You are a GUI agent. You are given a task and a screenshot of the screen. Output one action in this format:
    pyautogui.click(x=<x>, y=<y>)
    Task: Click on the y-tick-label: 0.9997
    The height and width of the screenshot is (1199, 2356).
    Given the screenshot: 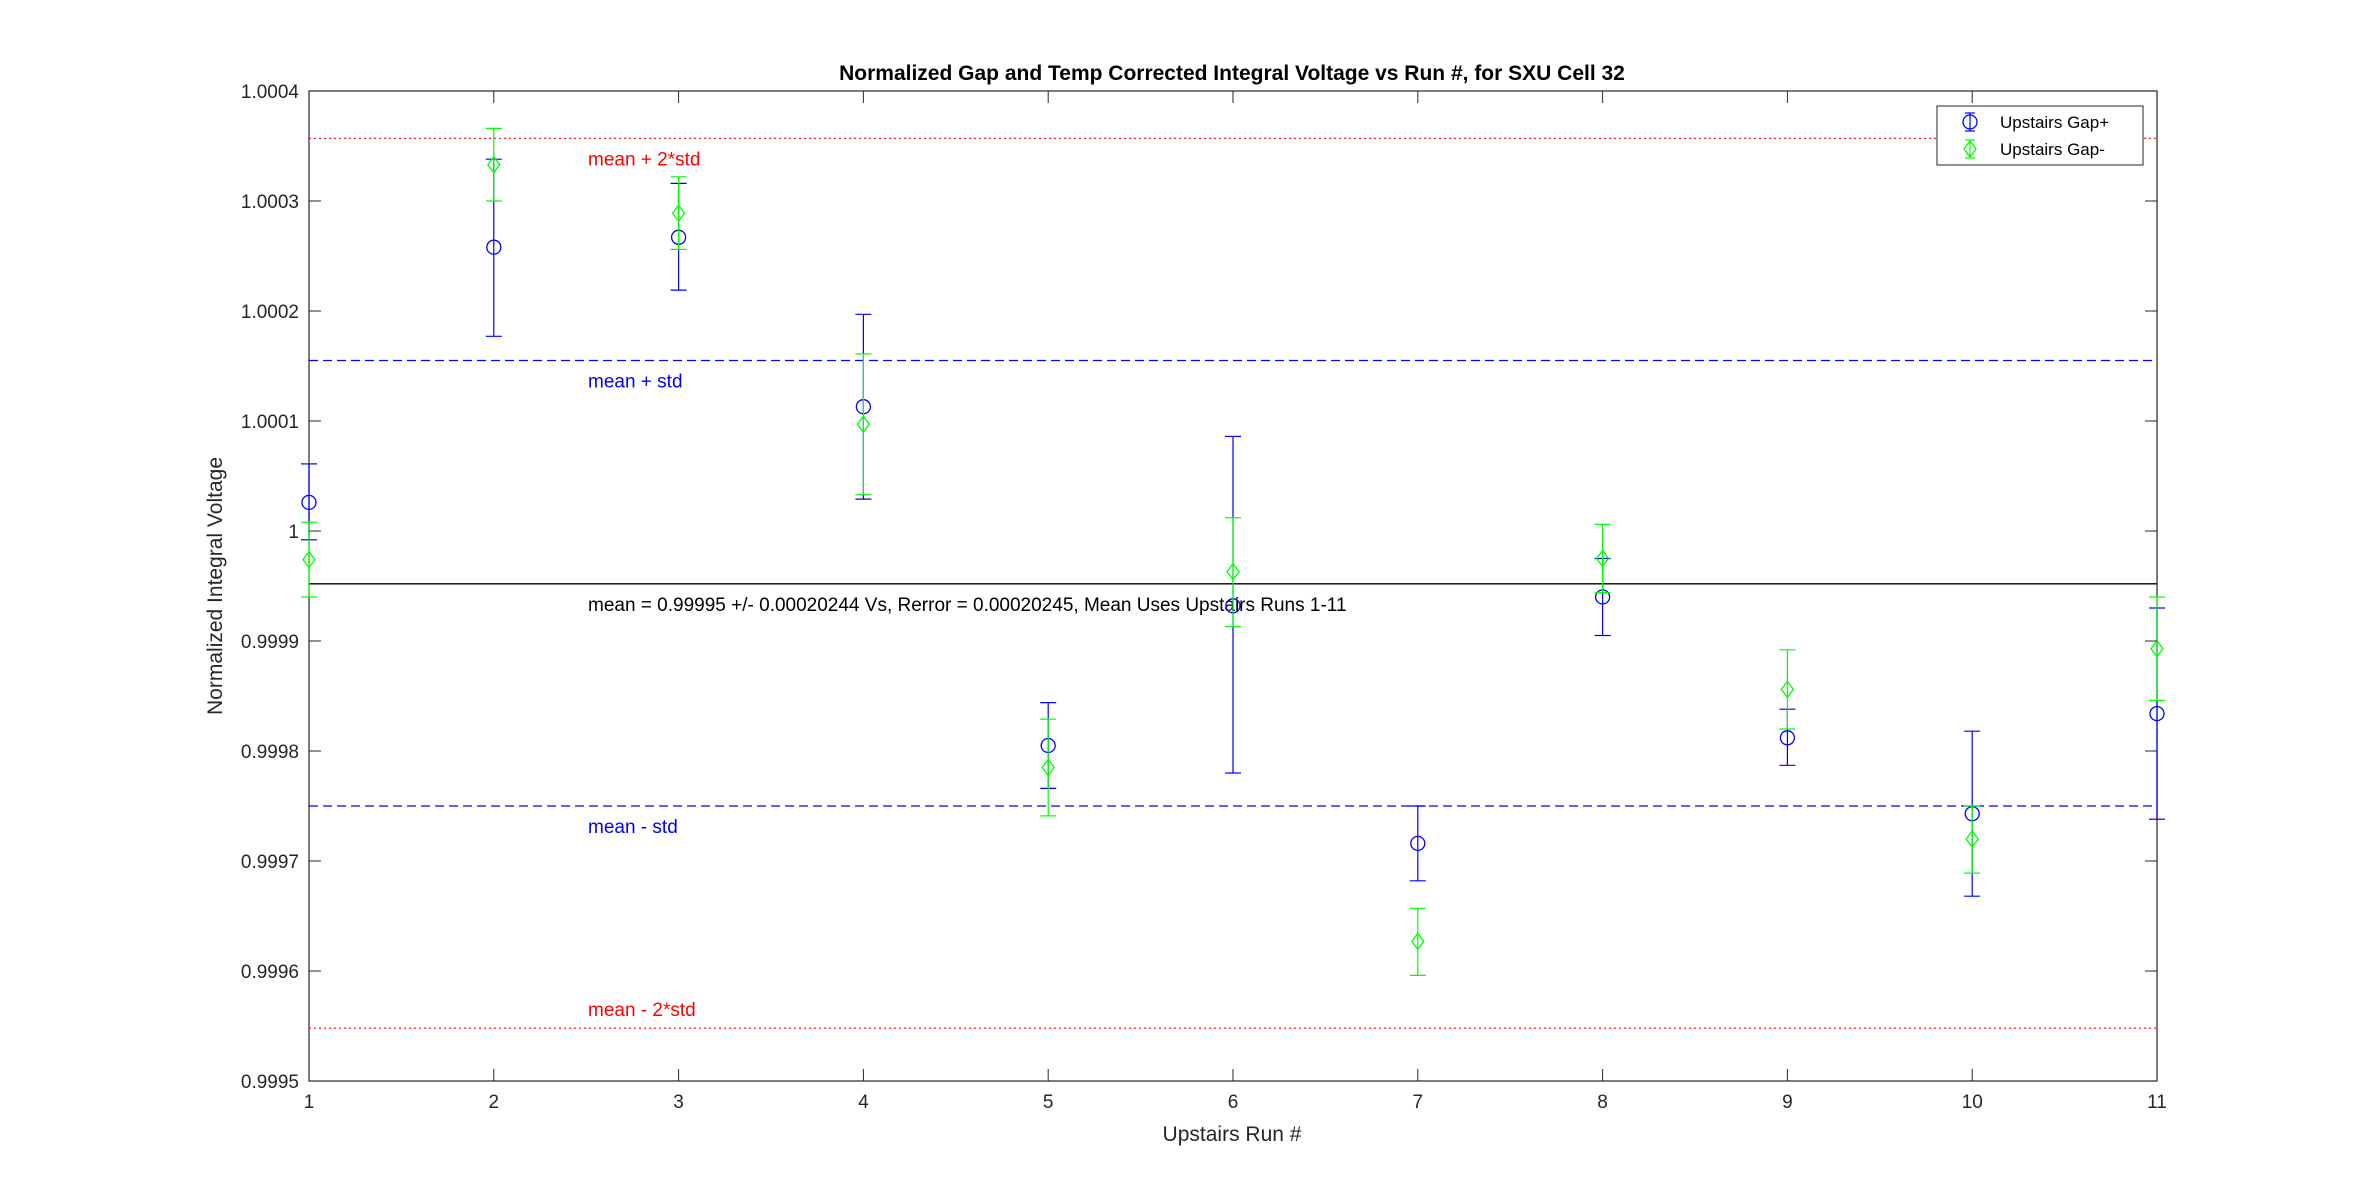 What is the action you would take?
    pyautogui.click(x=270, y=862)
    